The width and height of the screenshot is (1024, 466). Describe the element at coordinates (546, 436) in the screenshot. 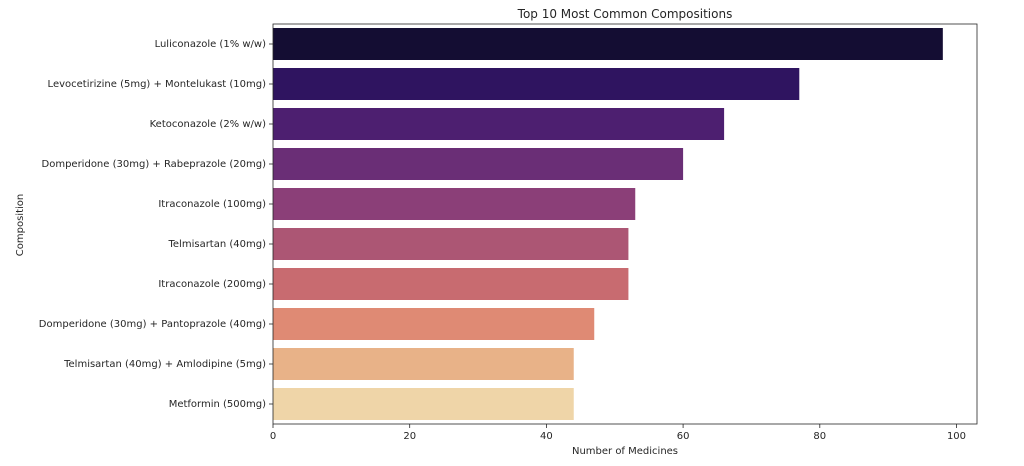

I see `x-tick-label: 40` at that location.